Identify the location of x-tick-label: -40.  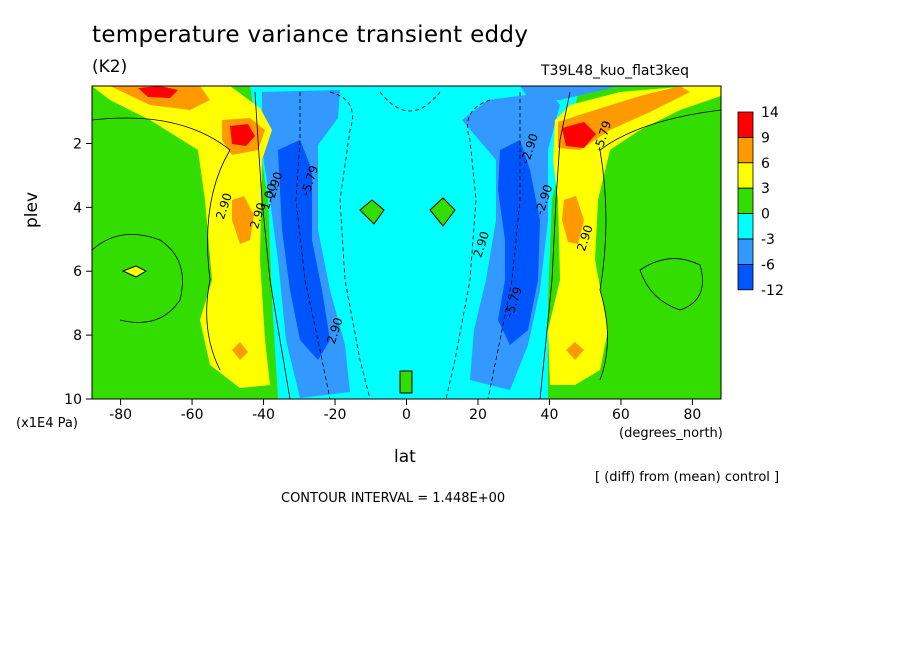
(263, 415).